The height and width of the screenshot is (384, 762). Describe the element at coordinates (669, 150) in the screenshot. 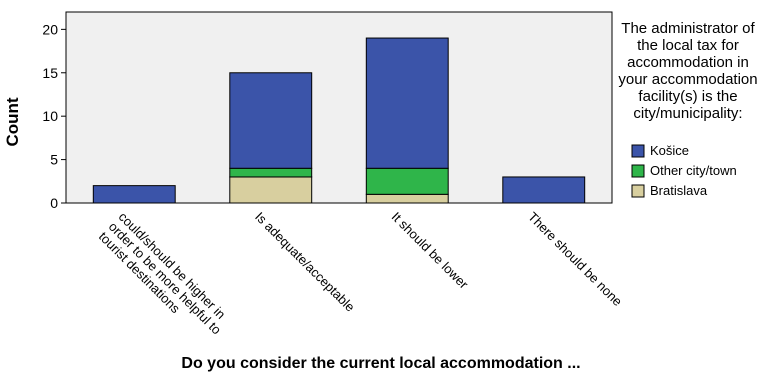

I see `legend-label: Košice` at that location.